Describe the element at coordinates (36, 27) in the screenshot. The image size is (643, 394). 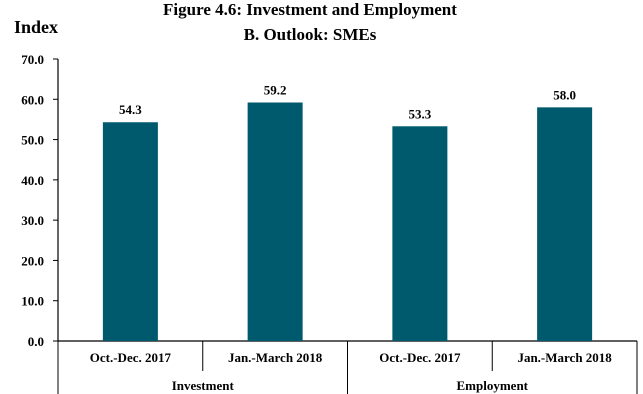
I see `y-axis-label: Index` at that location.